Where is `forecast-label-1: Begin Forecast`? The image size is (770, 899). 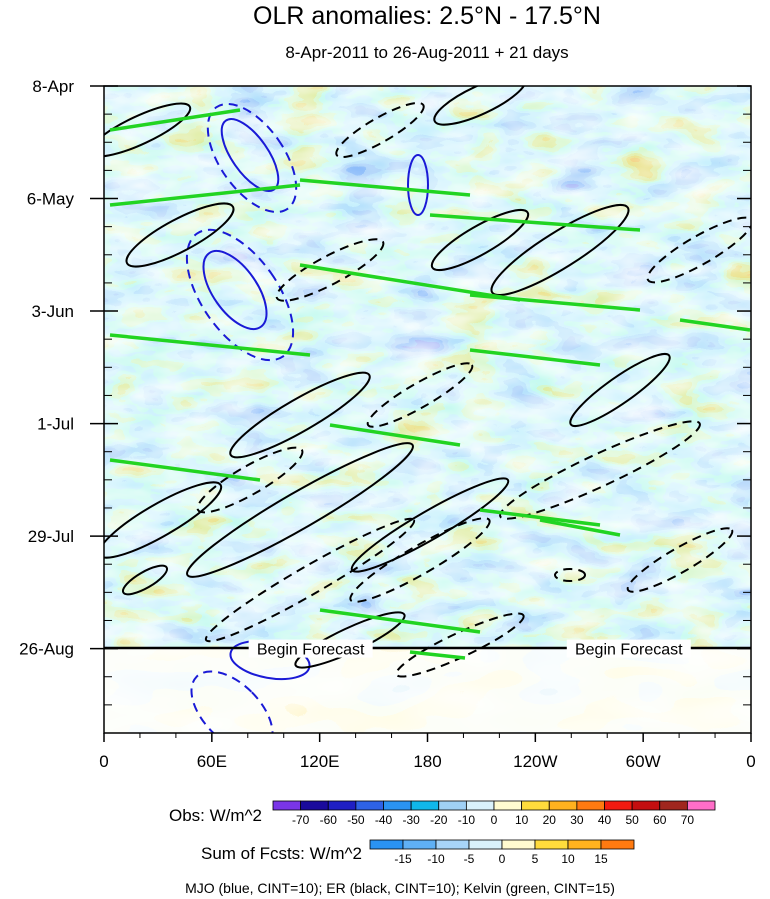
forecast-label-1: Begin Forecast is located at coordinates (629, 650).